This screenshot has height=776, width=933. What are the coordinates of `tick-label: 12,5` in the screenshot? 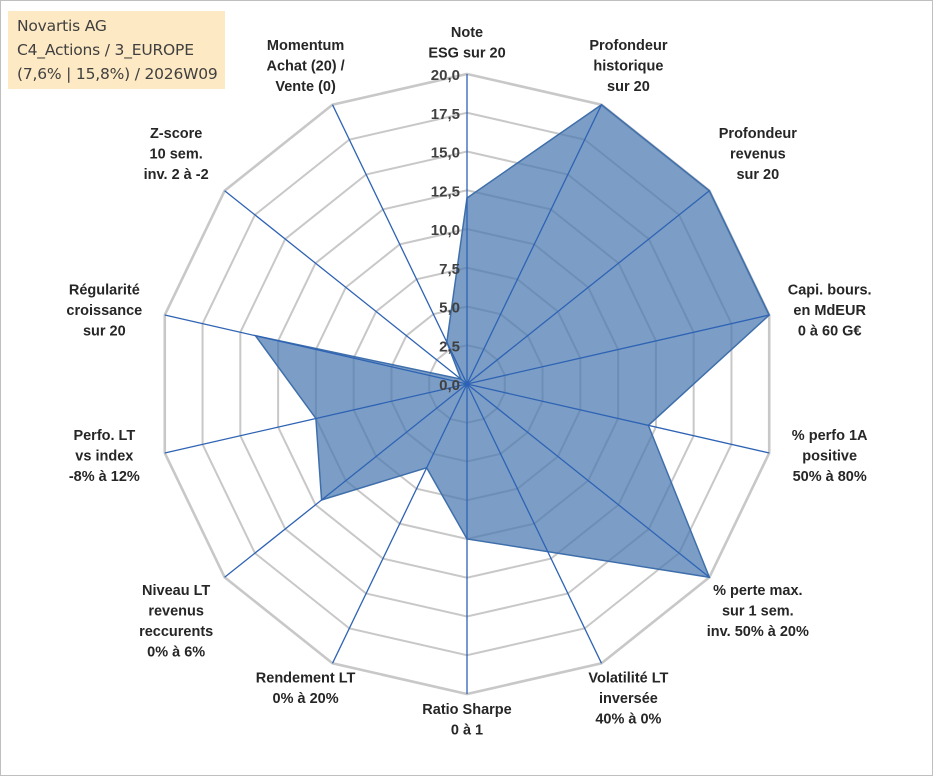 It's located at (445, 191).